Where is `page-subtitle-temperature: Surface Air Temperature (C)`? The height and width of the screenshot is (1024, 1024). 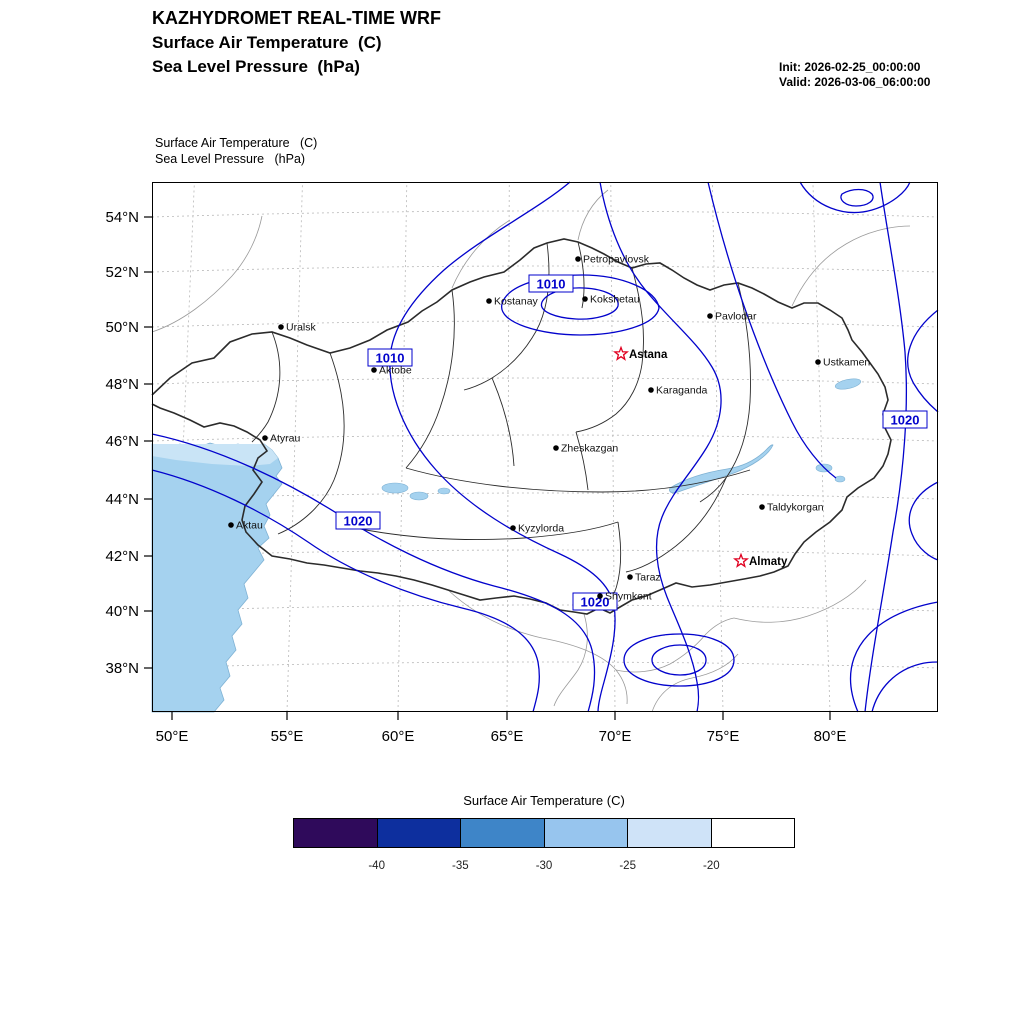 page-subtitle-temperature: Surface Air Temperature (C) is located at coordinates (267, 42).